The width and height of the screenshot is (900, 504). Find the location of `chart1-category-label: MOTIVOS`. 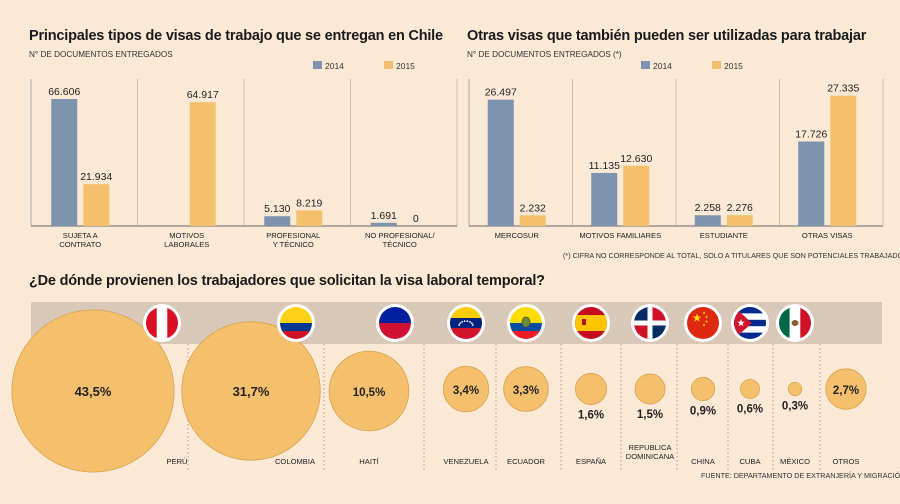

chart1-category-label: MOTIVOS is located at coordinates (186, 235).